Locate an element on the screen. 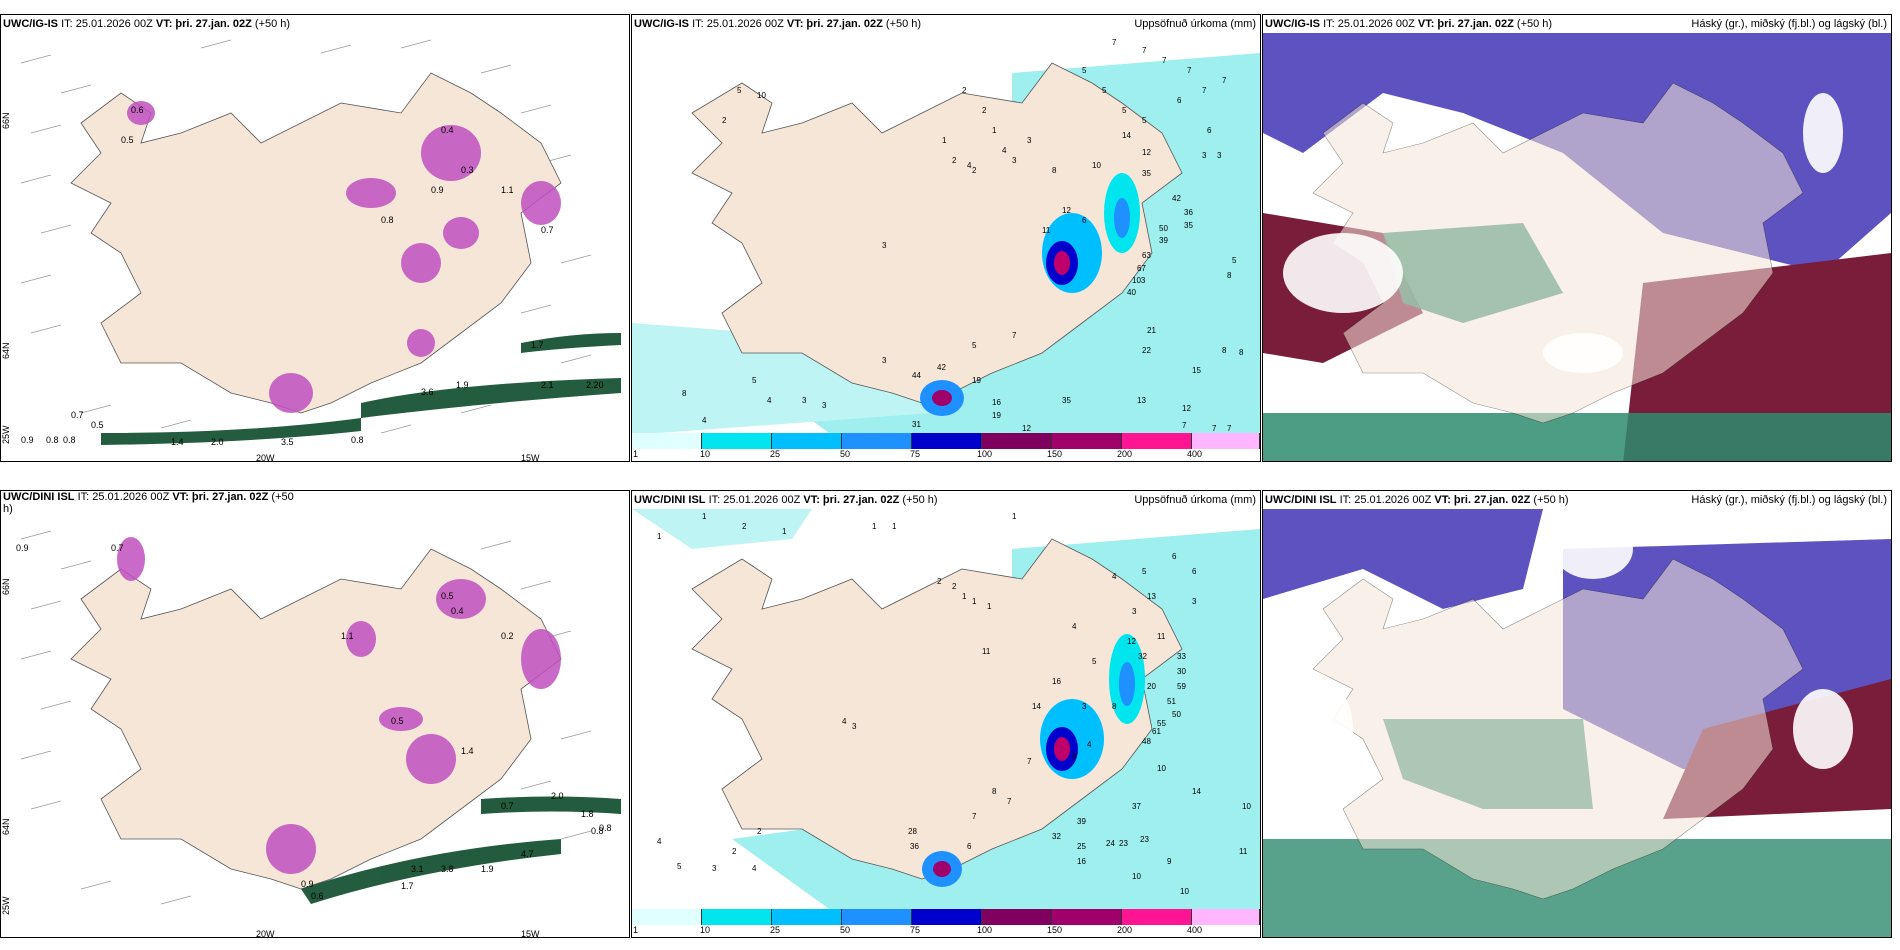 The image size is (1900, 950). lon-tick: 15W is located at coordinates (530, 457).